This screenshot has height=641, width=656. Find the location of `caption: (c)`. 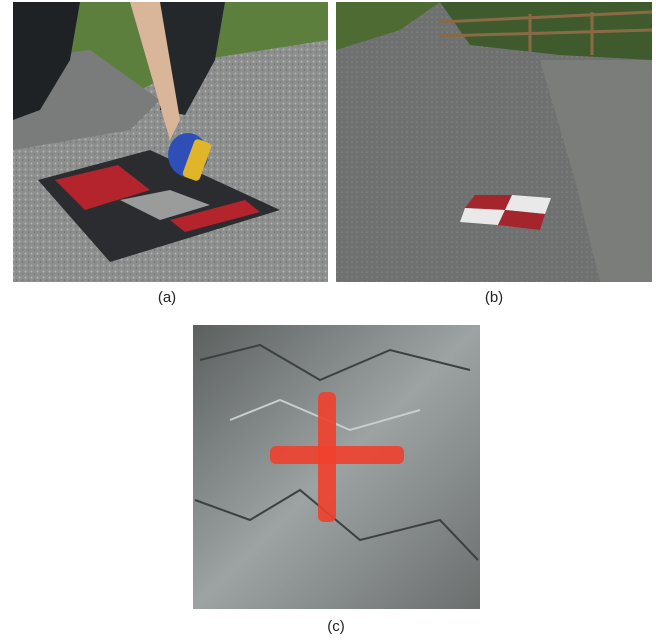

caption: (c) is located at coordinates (336, 626).